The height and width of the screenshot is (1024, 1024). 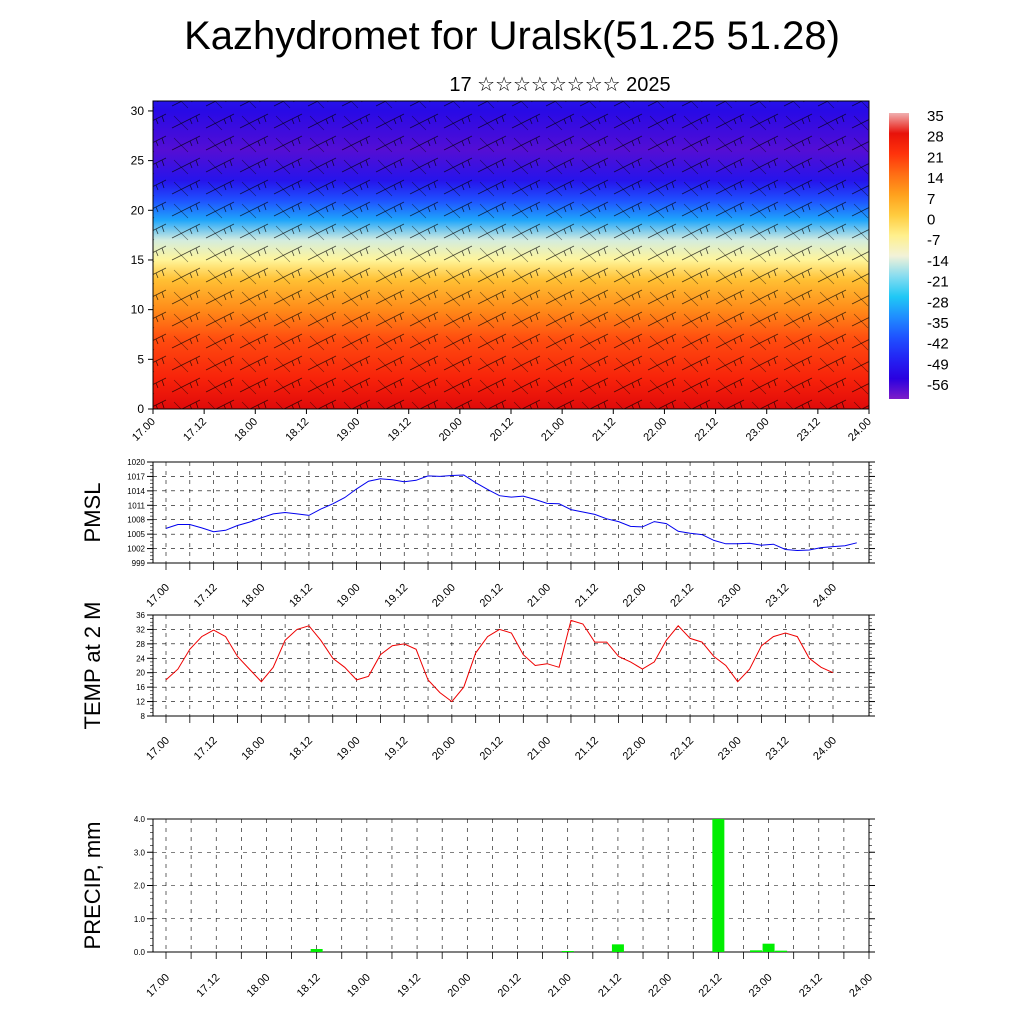 What do you see at coordinates (138, 111) in the screenshot?
I see `y-tick-label: 30` at bounding box center [138, 111].